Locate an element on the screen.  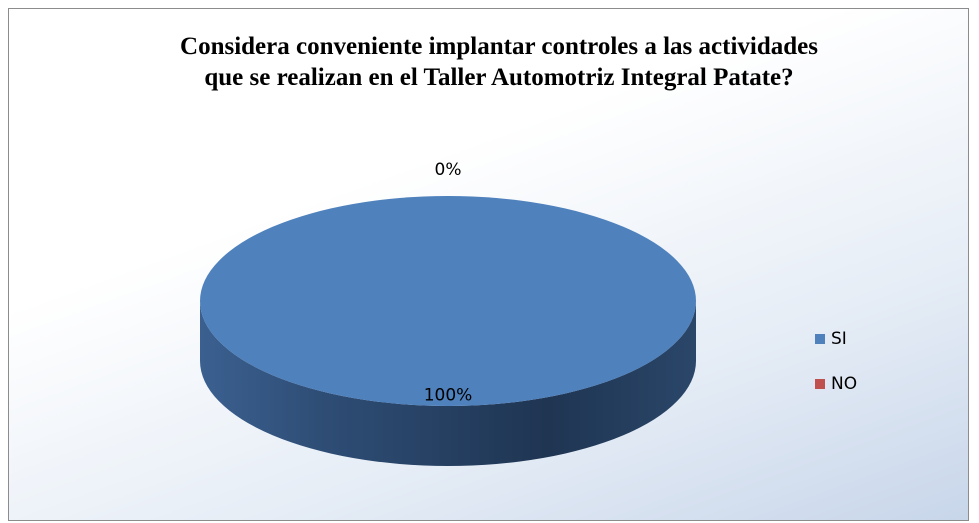
data-label: 100% is located at coordinates (448, 396).